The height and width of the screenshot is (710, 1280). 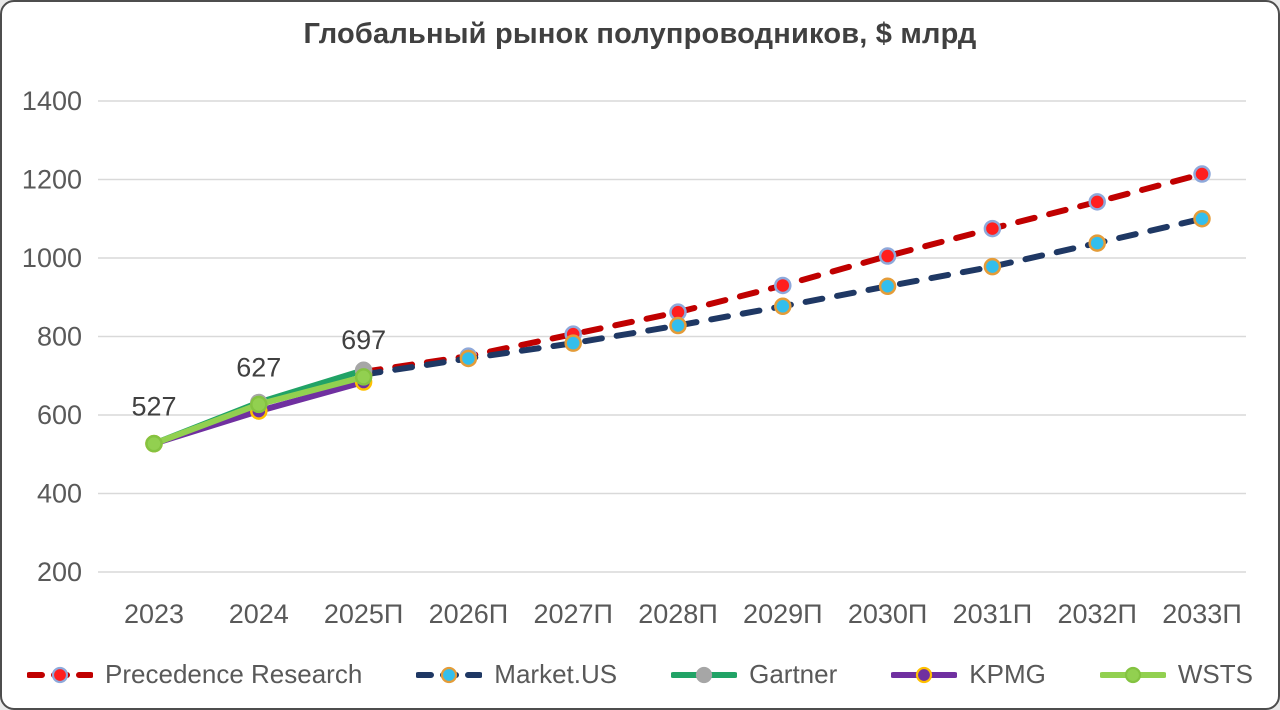 I want to click on data-label: 697, so click(x=363, y=340).